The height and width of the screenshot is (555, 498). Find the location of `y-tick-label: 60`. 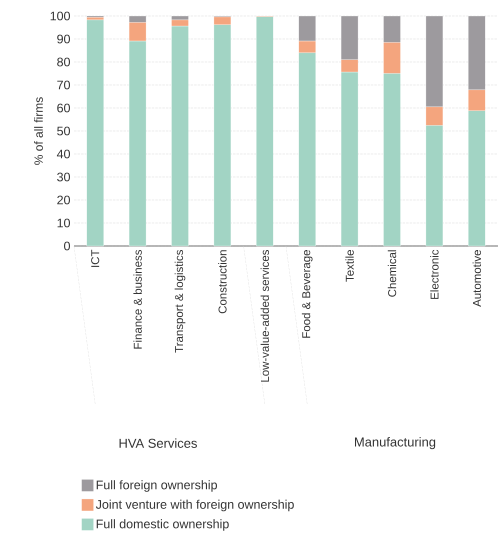

y-tick-label: 60 is located at coordinates (63, 108).